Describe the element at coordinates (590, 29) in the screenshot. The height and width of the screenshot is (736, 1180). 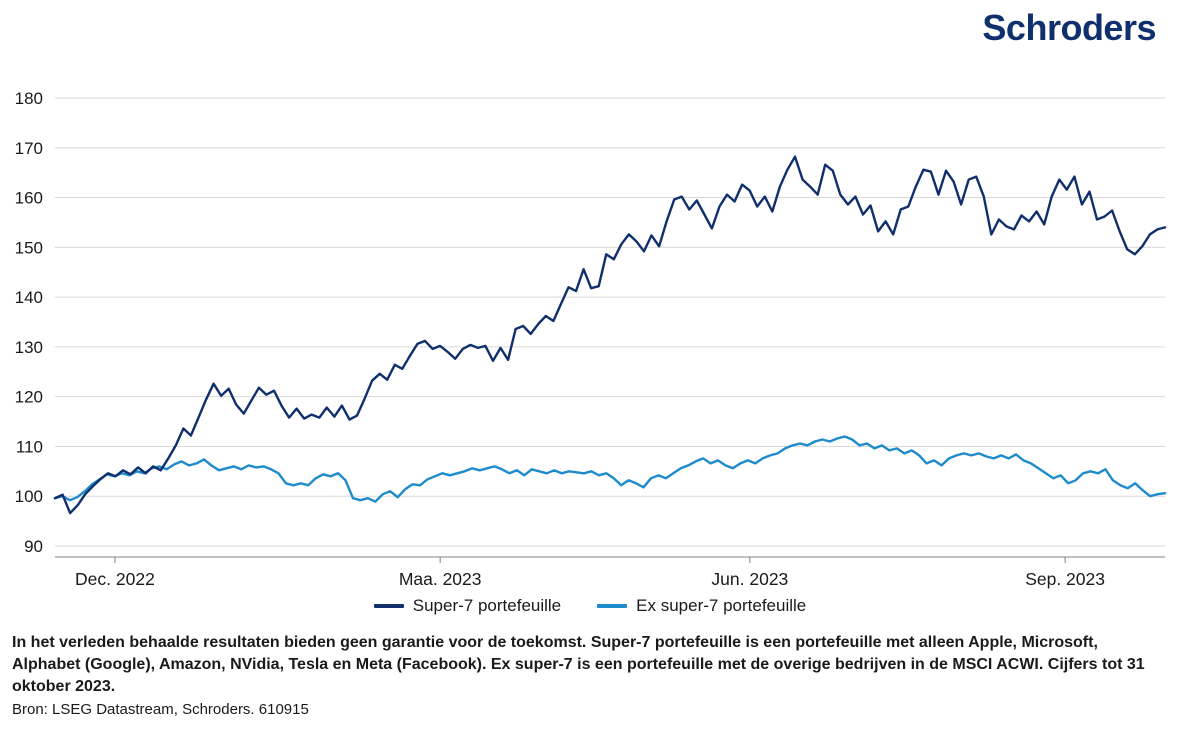
I see `header: Schroders` at that location.